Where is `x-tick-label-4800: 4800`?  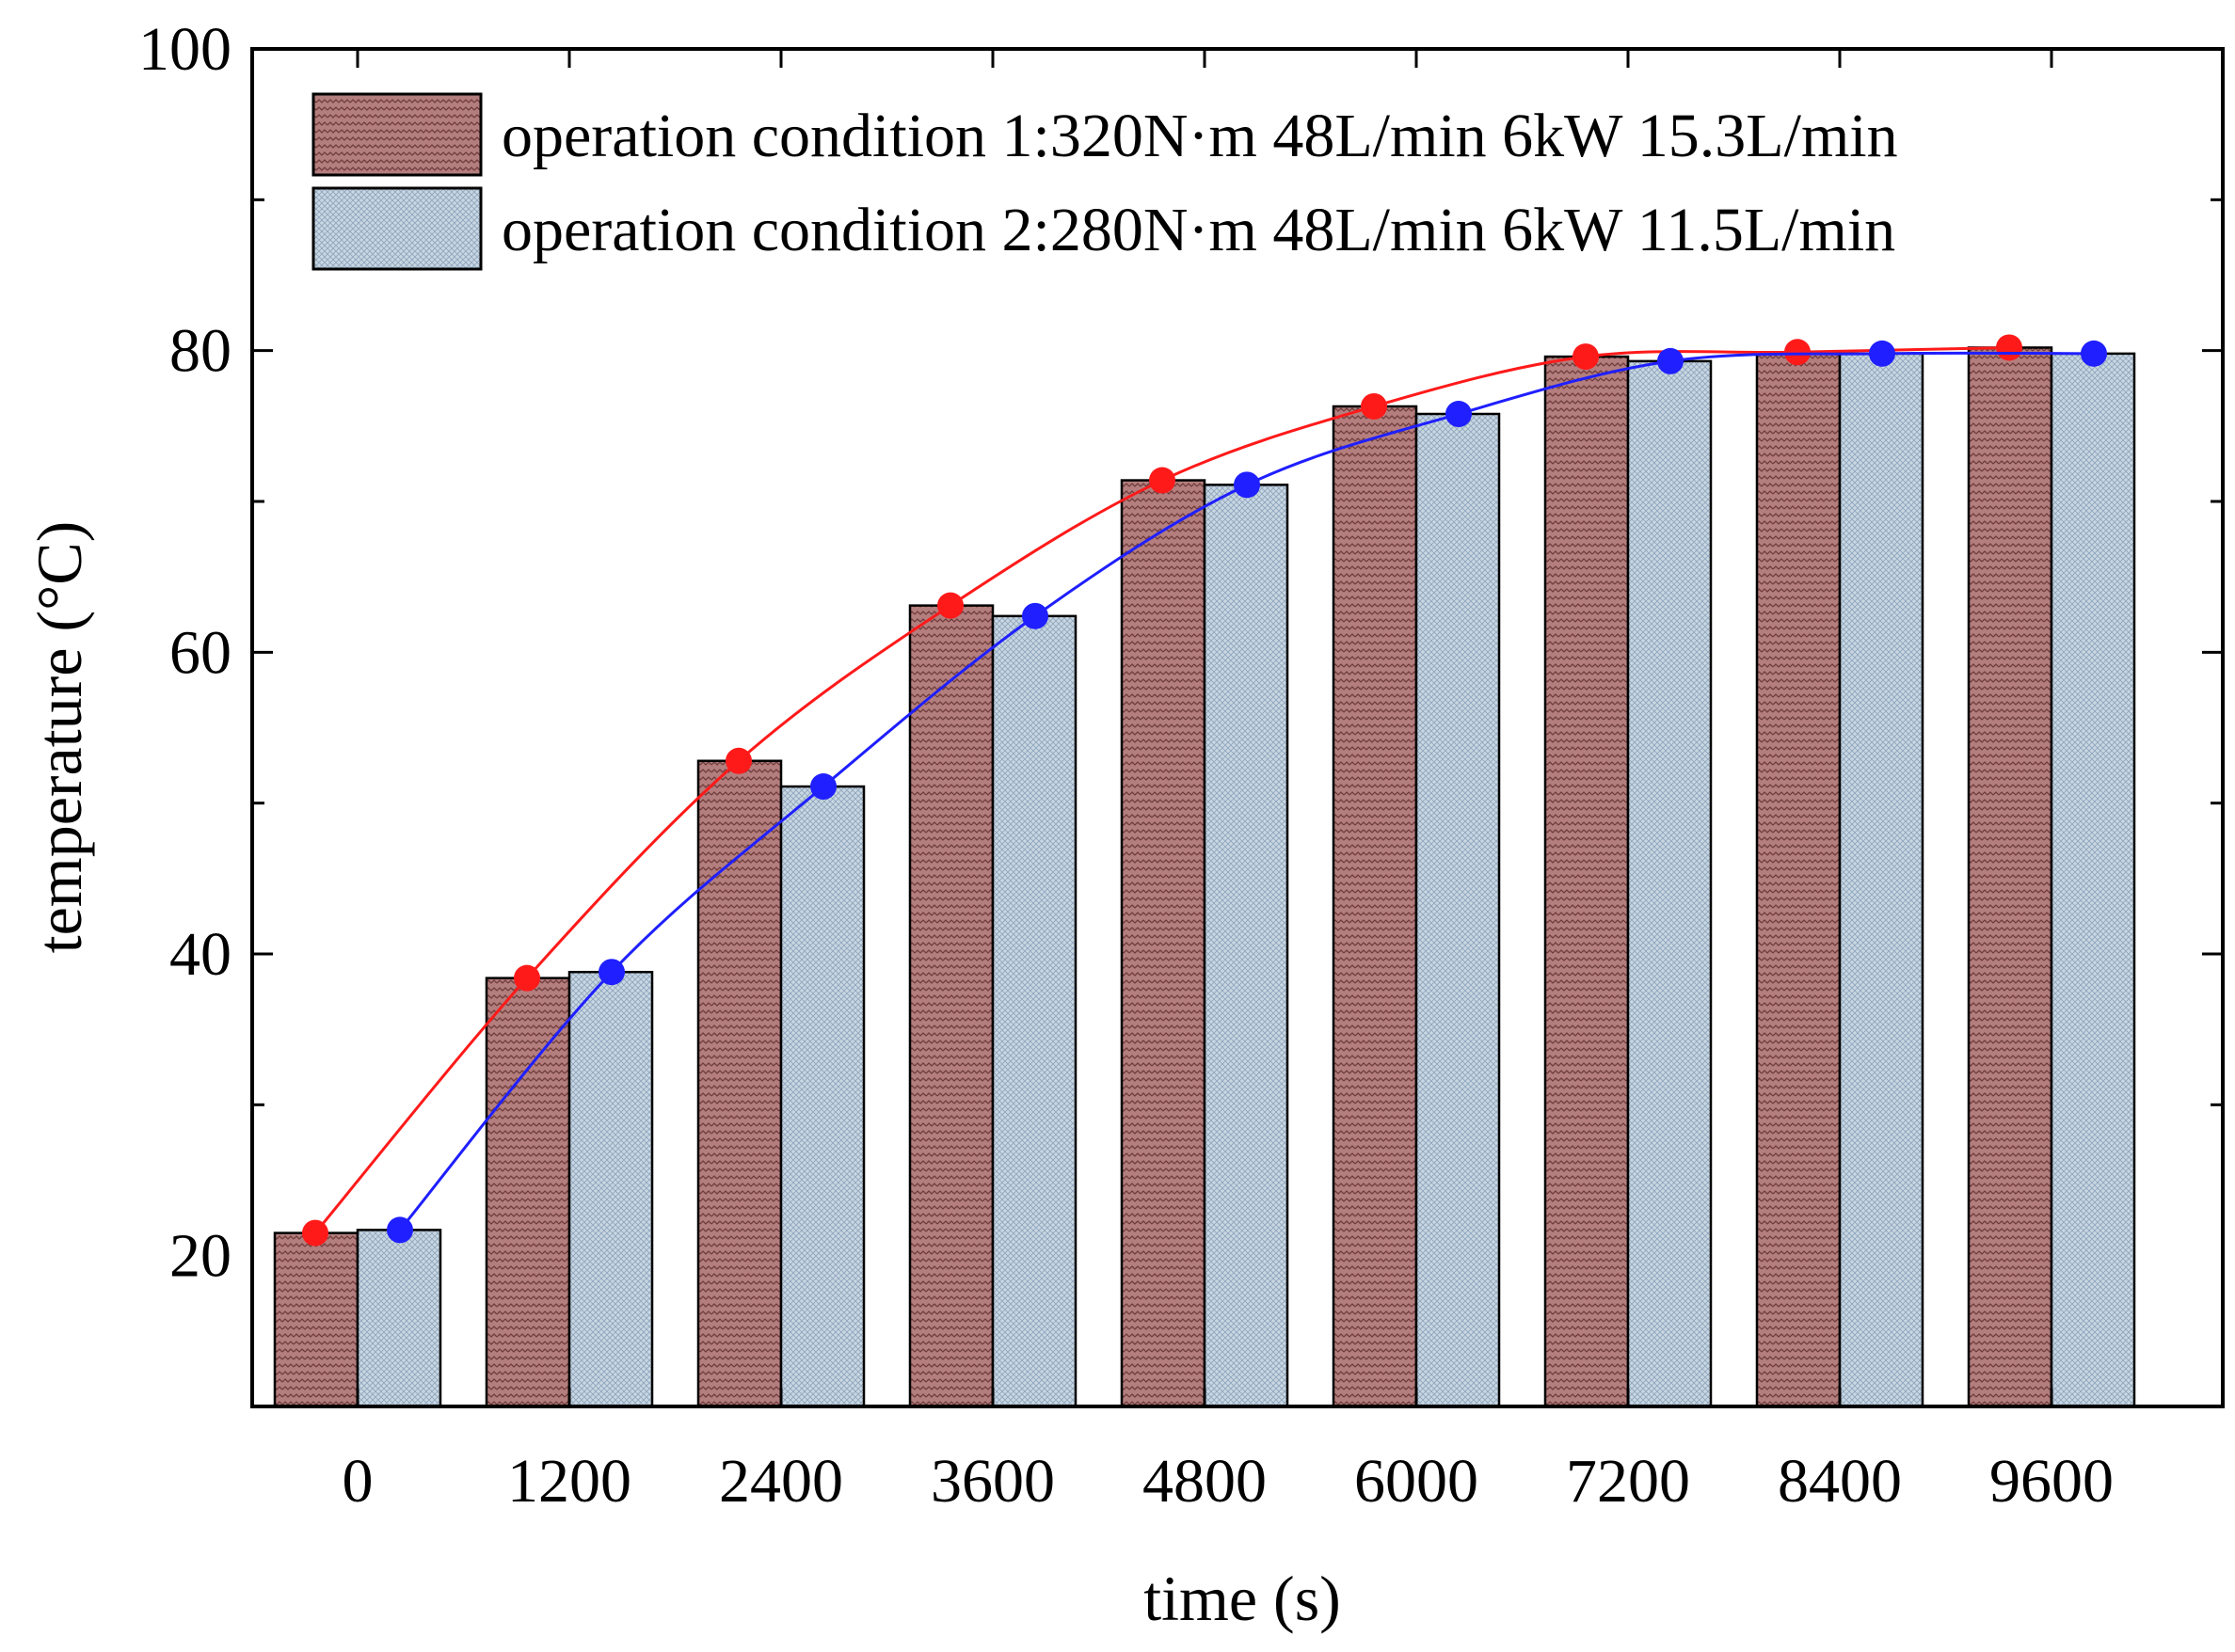 x-tick-label-4800: 4800 is located at coordinates (1204, 1481).